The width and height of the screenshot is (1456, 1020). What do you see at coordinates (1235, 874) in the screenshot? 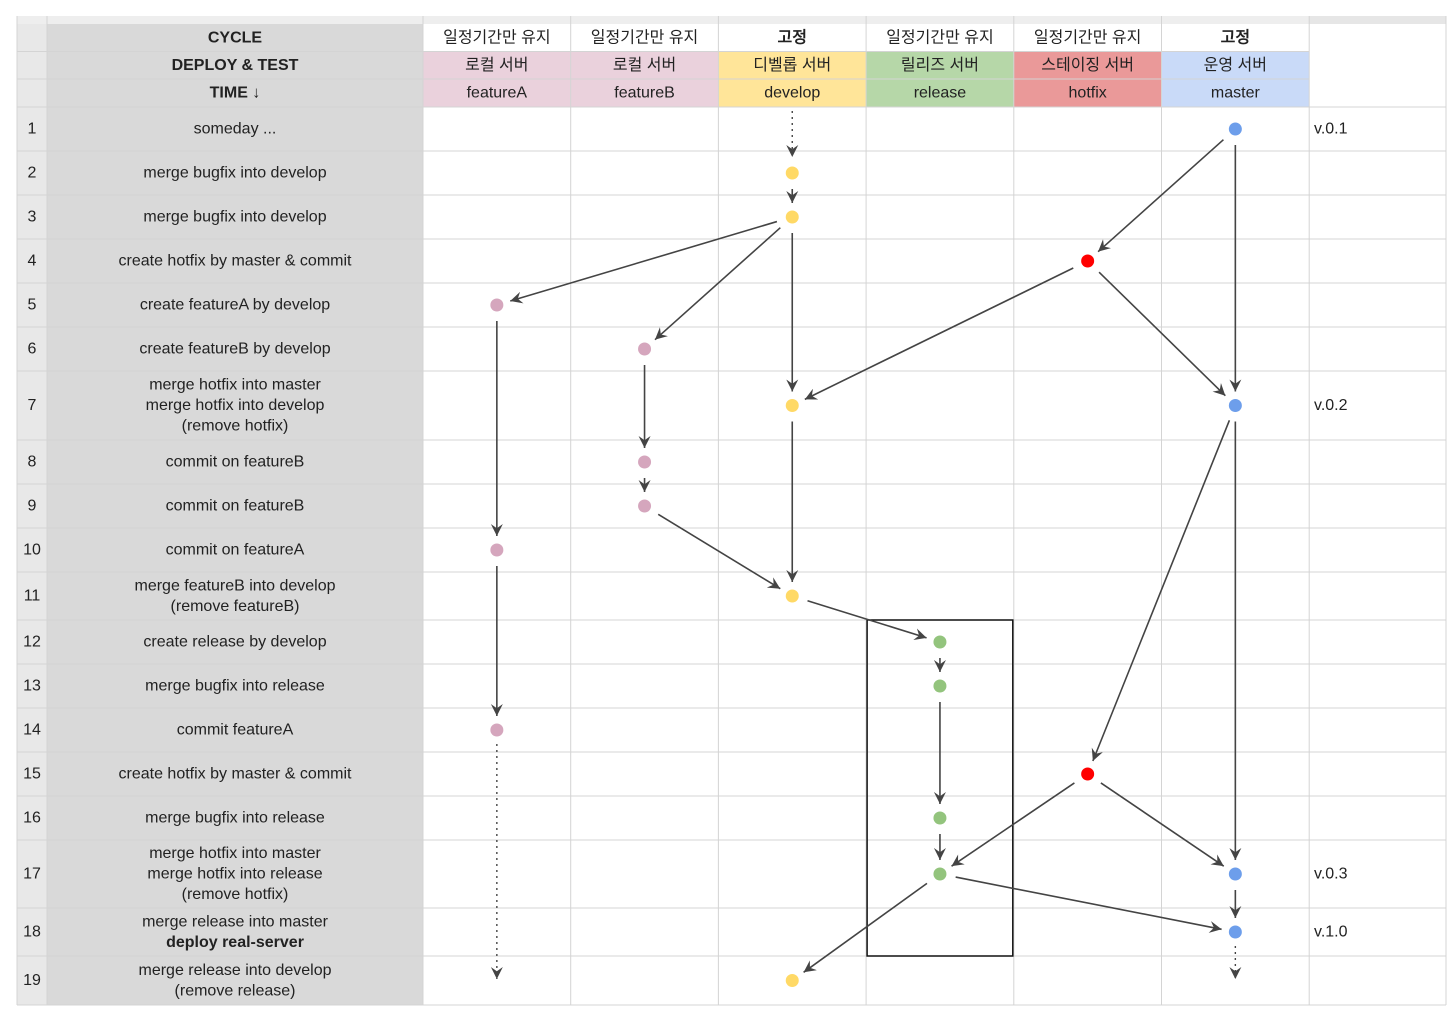
I see `commit-dot-m17` at bounding box center [1235, 874].